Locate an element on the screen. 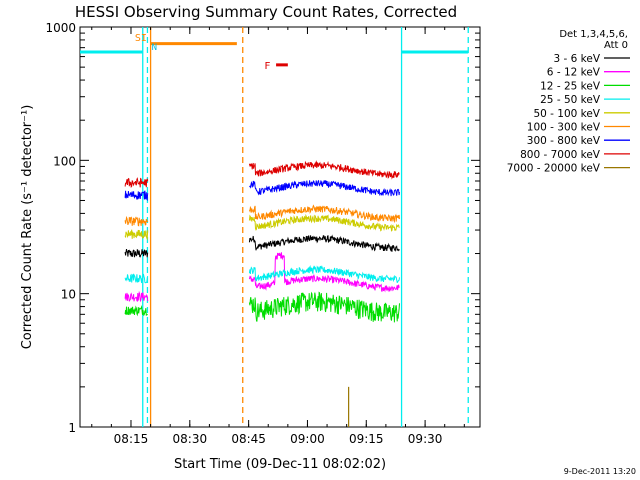 The height and width of the screenshot is (480, 640). y-tick-label: 100 is located at coordinates (64, 161).